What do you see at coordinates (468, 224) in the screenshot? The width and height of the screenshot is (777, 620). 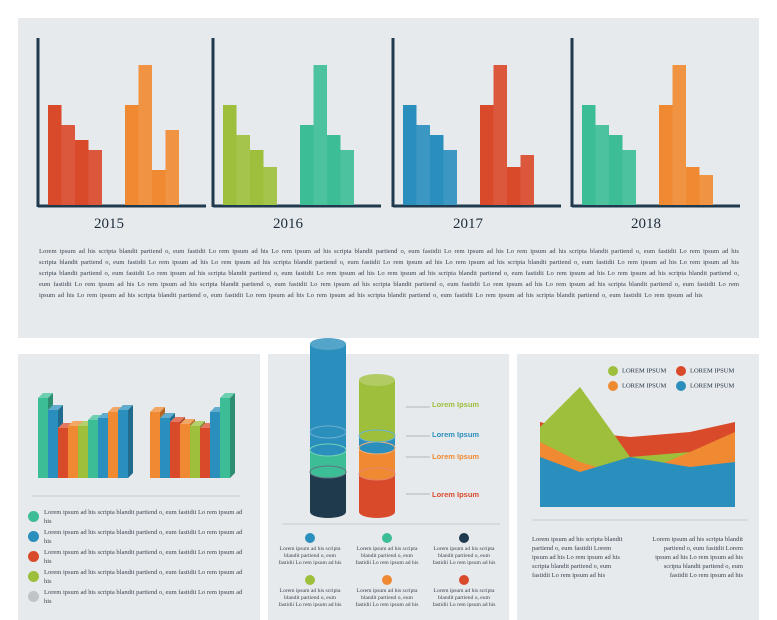 I see `year-label-2017: 2017` at bounding box center [468, 224].